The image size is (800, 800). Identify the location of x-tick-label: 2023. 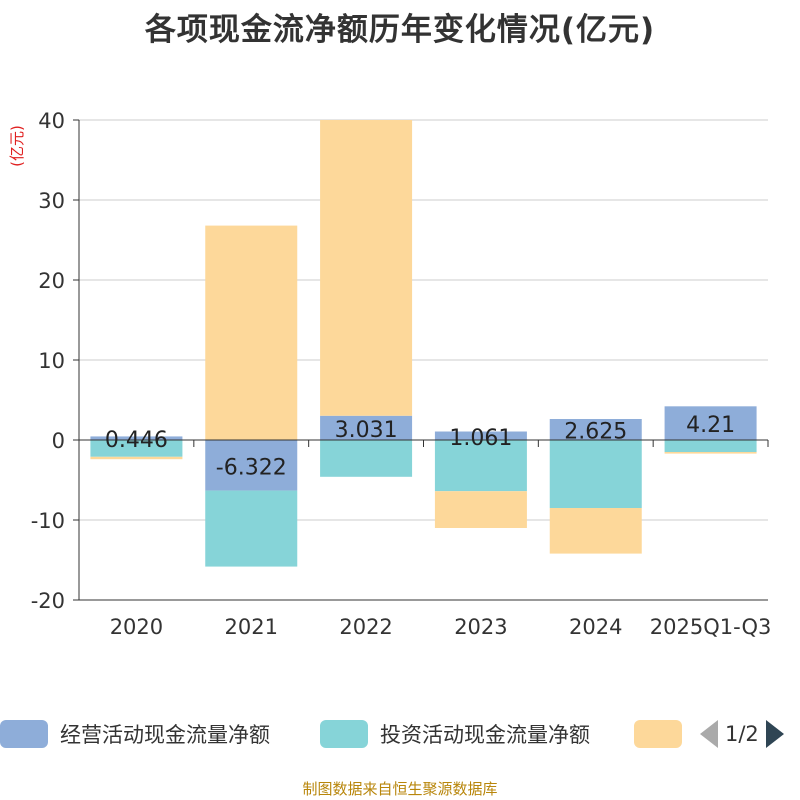
(480, 627).